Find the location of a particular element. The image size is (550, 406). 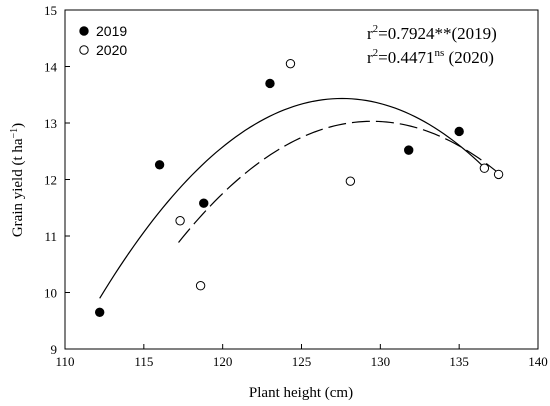

y-tick-label: 14 is located at coordinates (51, 67).